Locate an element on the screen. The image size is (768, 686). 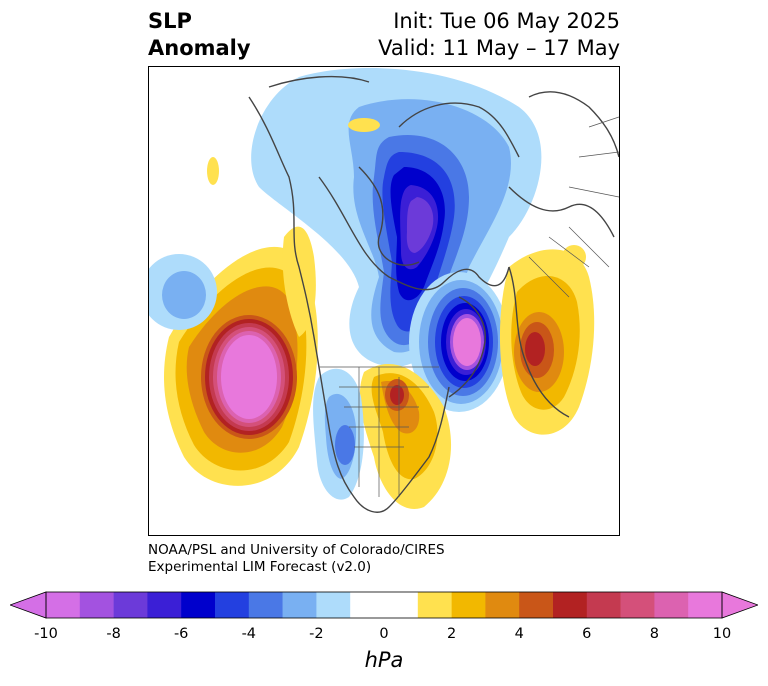
colorbar-bins is located at coordinates (384, 605).